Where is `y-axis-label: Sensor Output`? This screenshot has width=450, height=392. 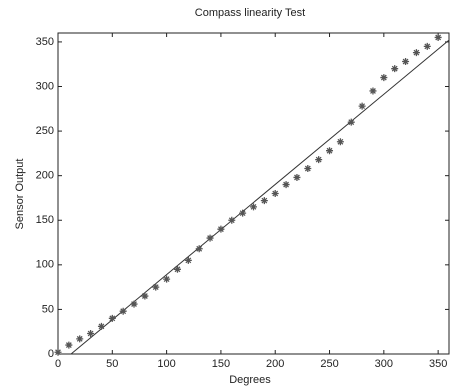 y-axis-label: Sensor Output is located at coordinates (20, 194).